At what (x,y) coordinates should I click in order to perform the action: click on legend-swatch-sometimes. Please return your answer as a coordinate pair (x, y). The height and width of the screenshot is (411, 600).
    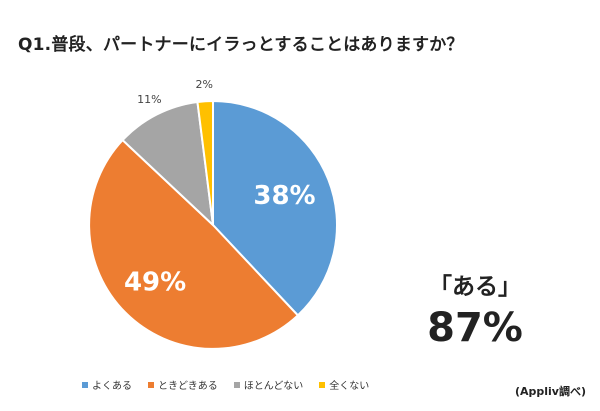
    Looking at the image, I should click on (151, 384).